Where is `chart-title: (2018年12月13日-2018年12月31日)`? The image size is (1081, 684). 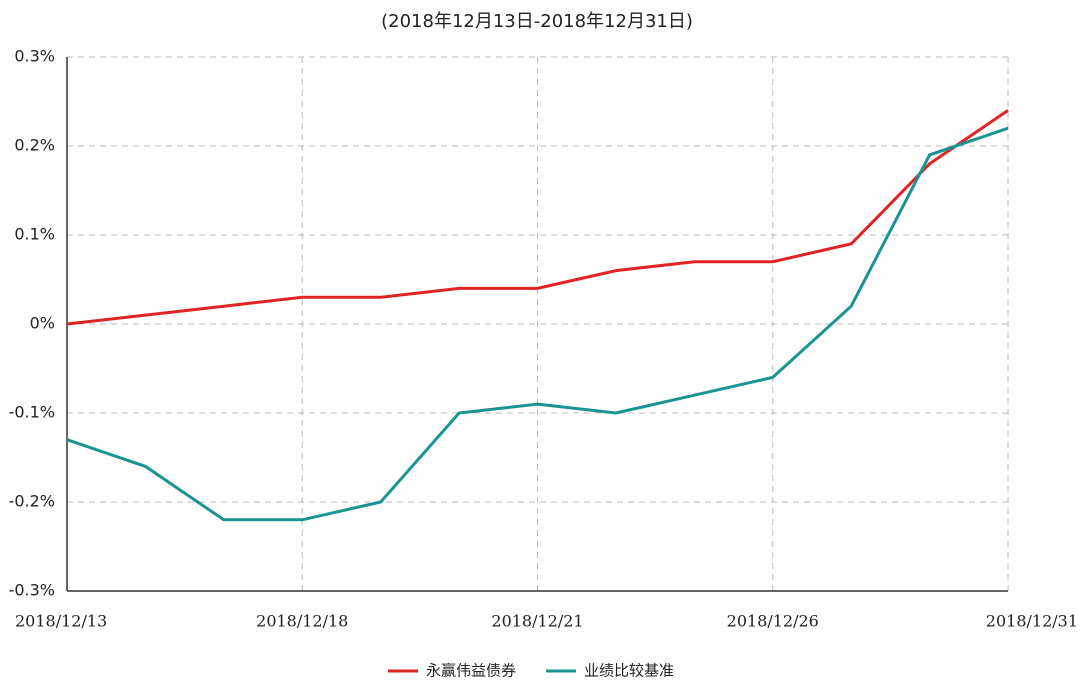 chart-title: (2018年12月13日-2018年12月31日) is located at coordinates (537, 21).